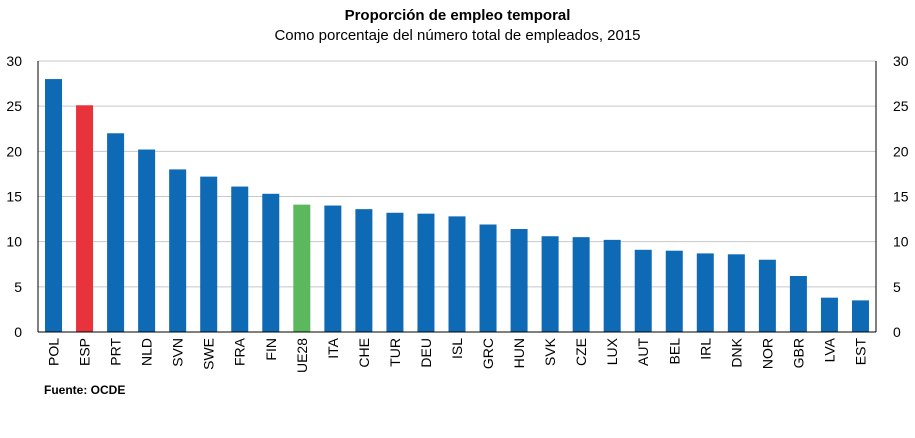  I want to click on bar-pol, so click(54, 205).